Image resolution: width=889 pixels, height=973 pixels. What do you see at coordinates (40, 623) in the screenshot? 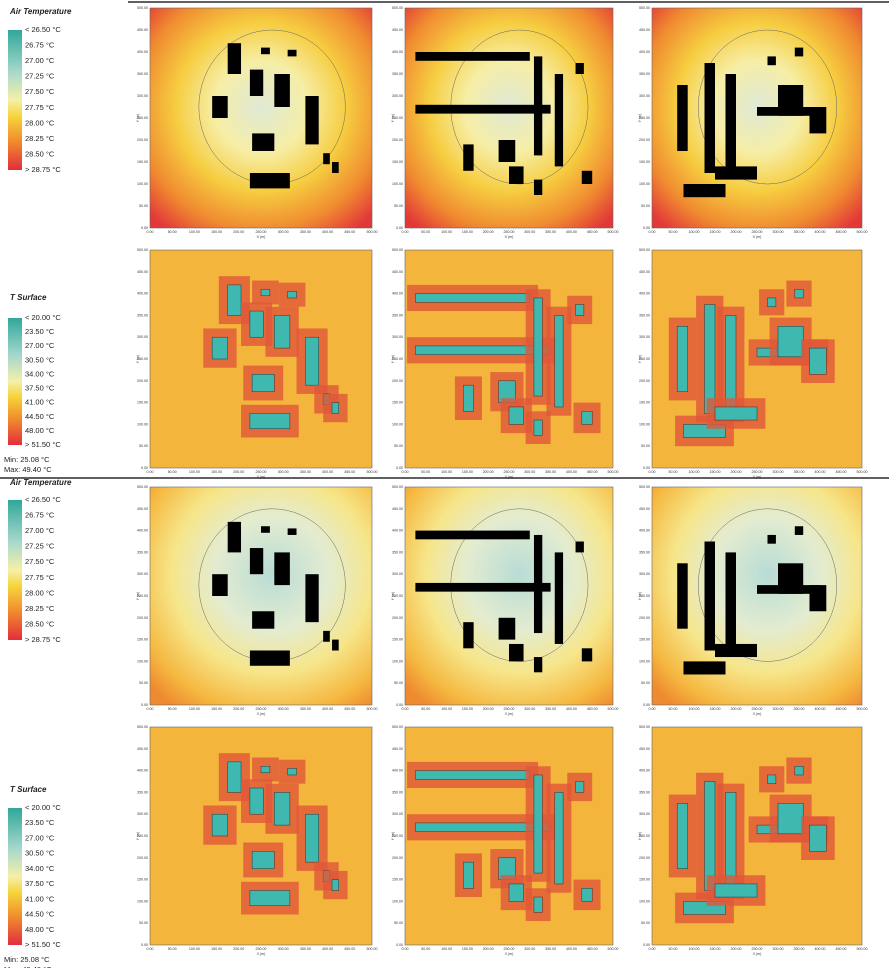
I see `legend-label: 28.50 °C` at bounding box center [40, 623].